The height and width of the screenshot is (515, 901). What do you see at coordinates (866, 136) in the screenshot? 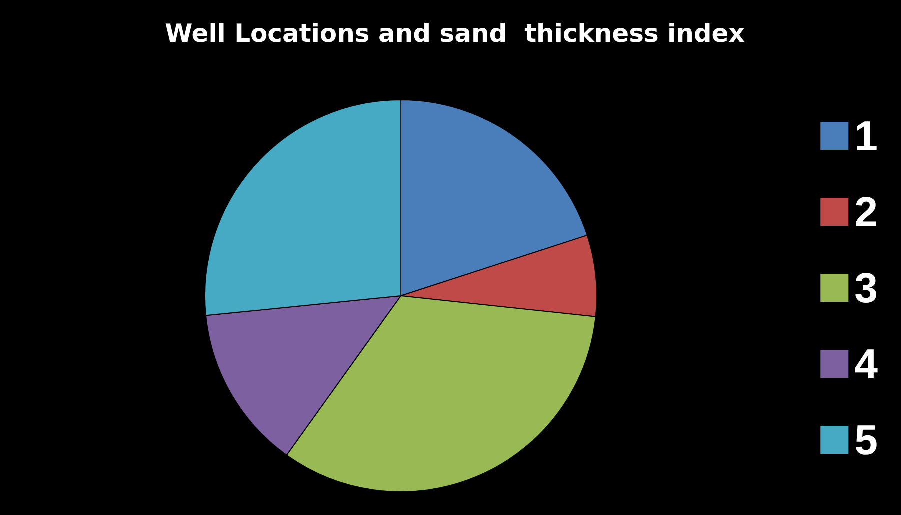
I see `legend-label: 1` at bounding box center [866, 136].